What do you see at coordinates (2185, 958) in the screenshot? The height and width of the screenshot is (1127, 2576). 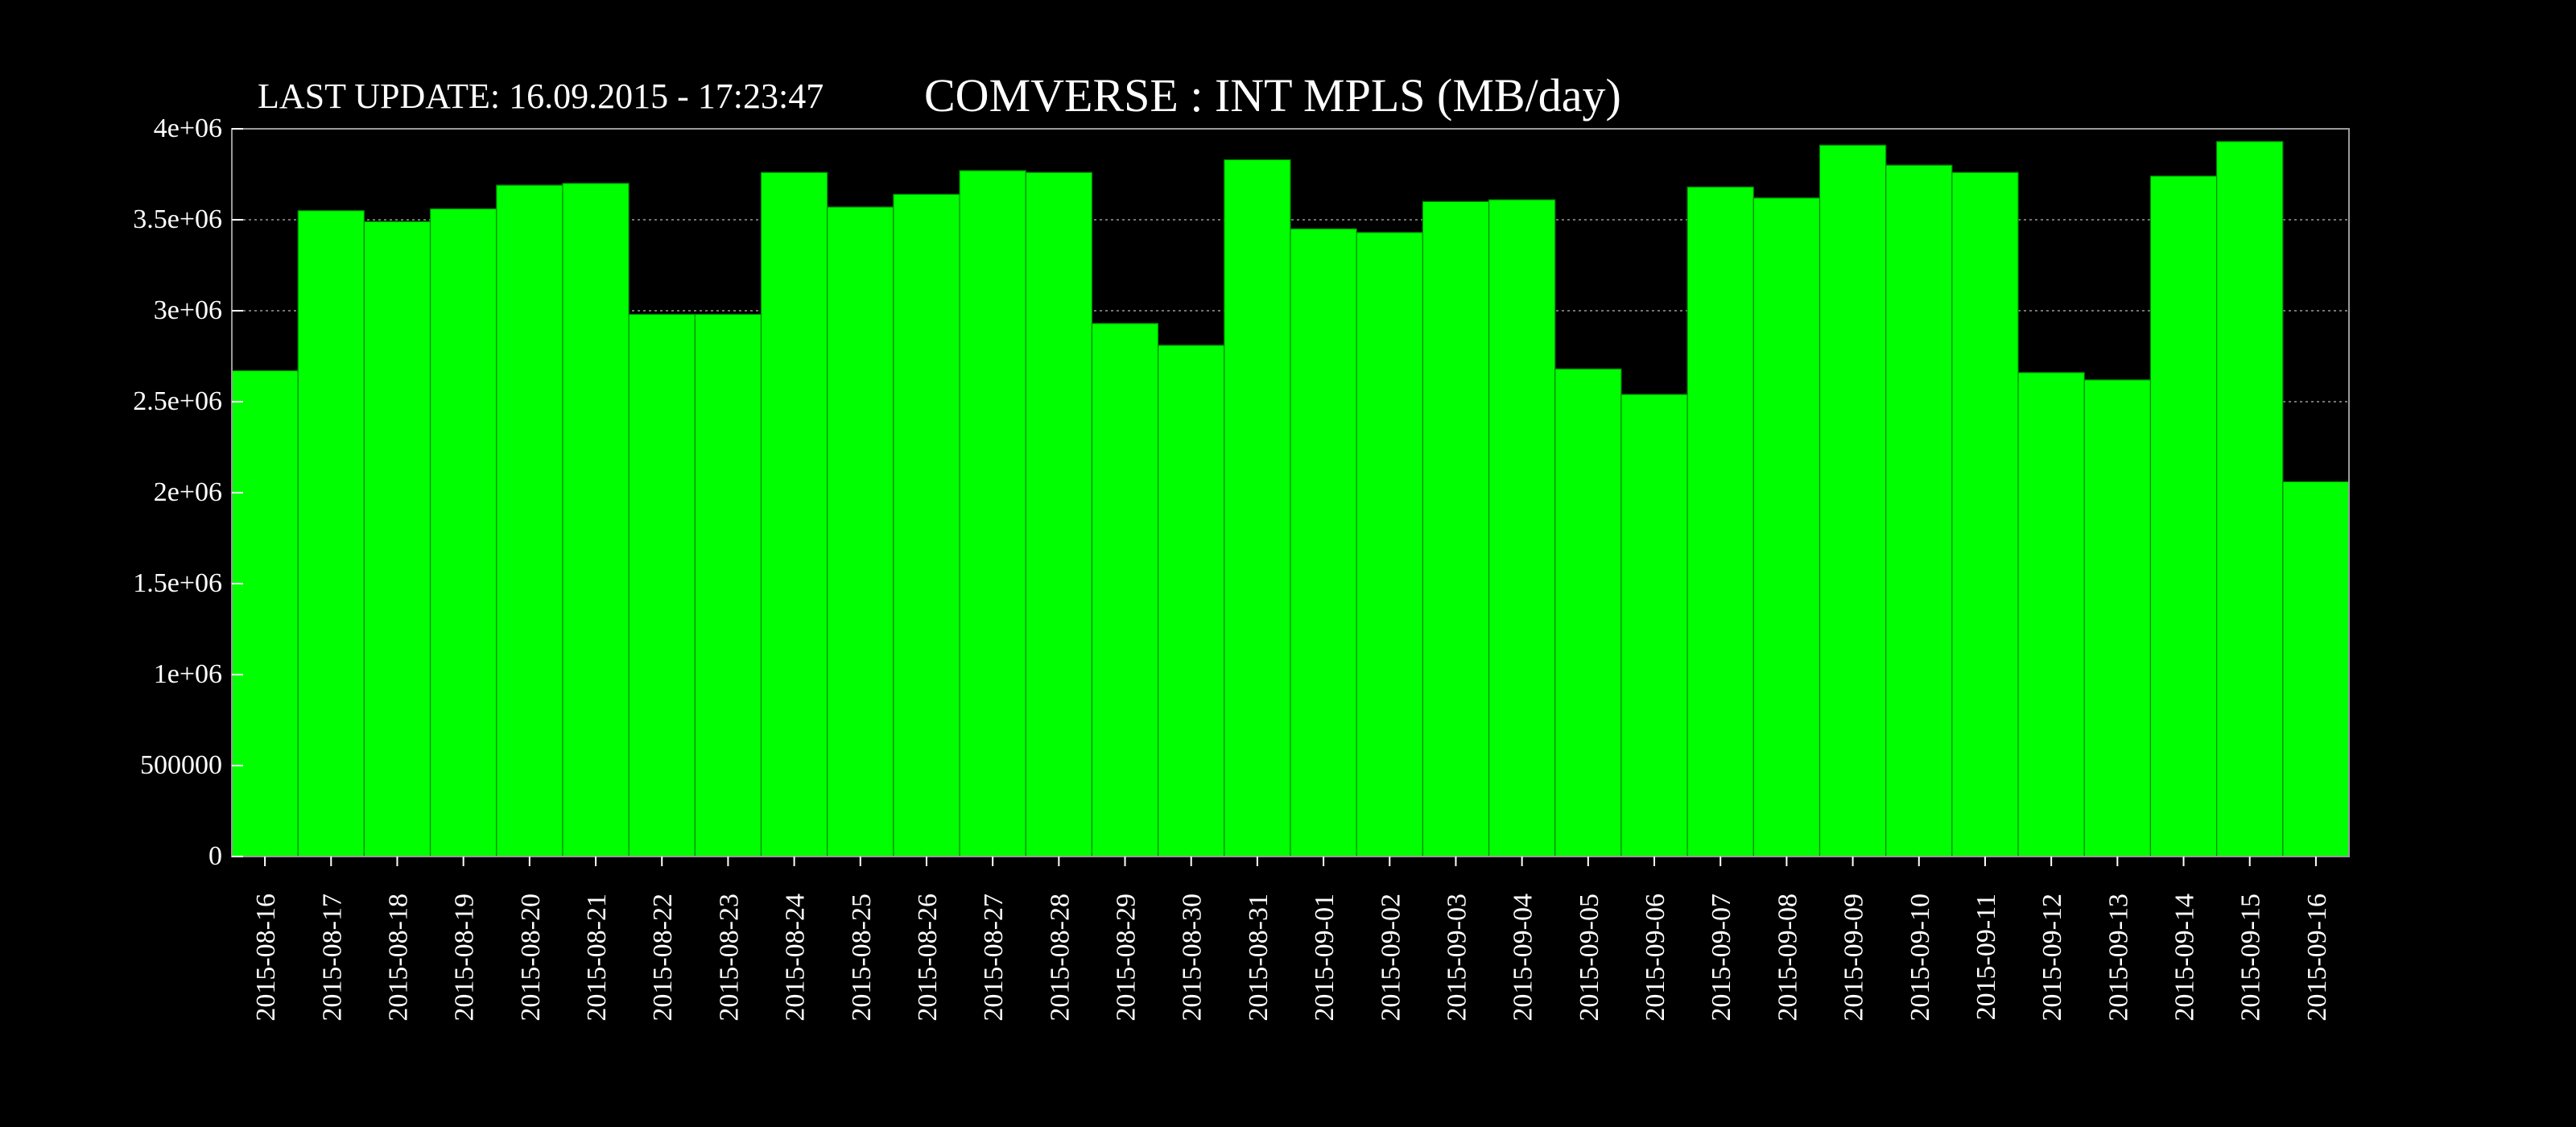 I see `x-tick-label: 2015-09-14` at bounding box center [2185, 958].